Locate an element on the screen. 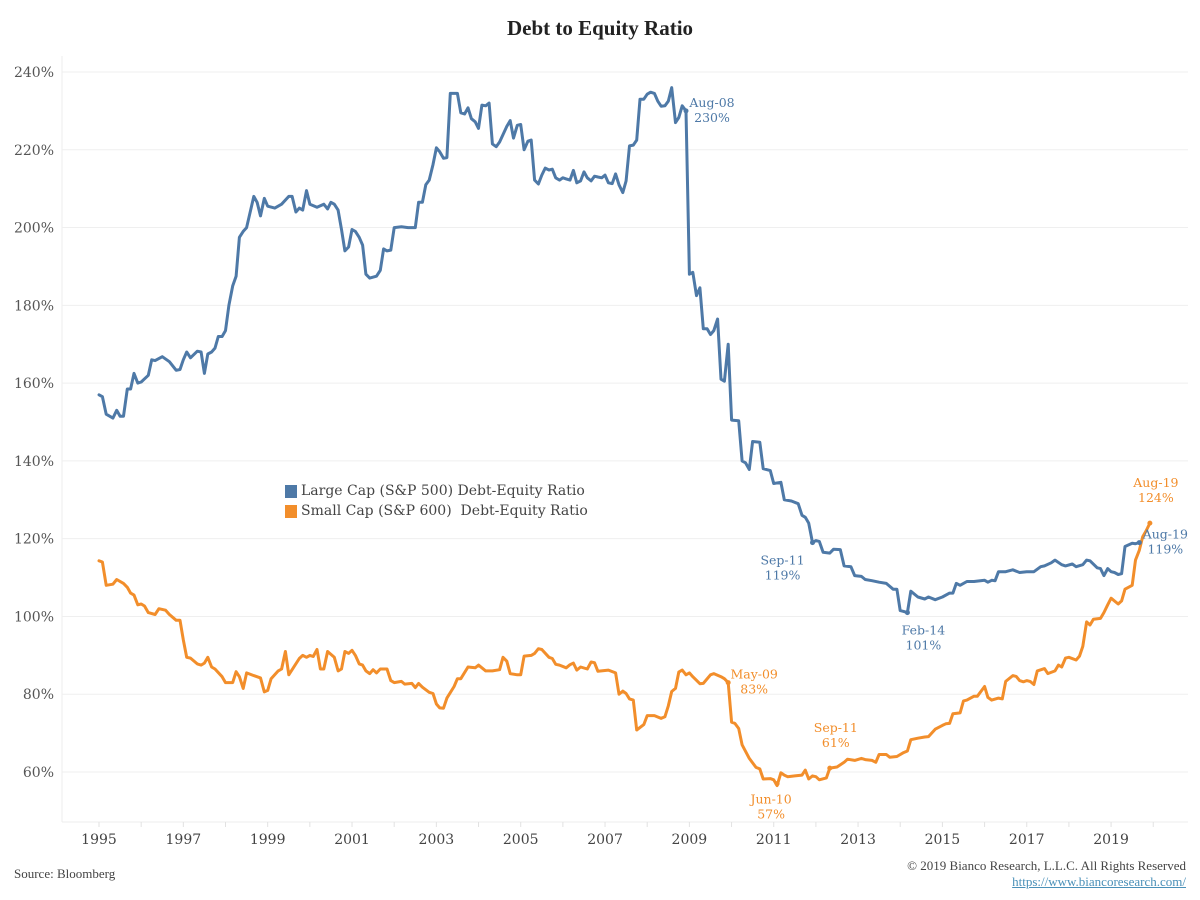  y-tick-label: 140% is located at coordinates (34, 462).